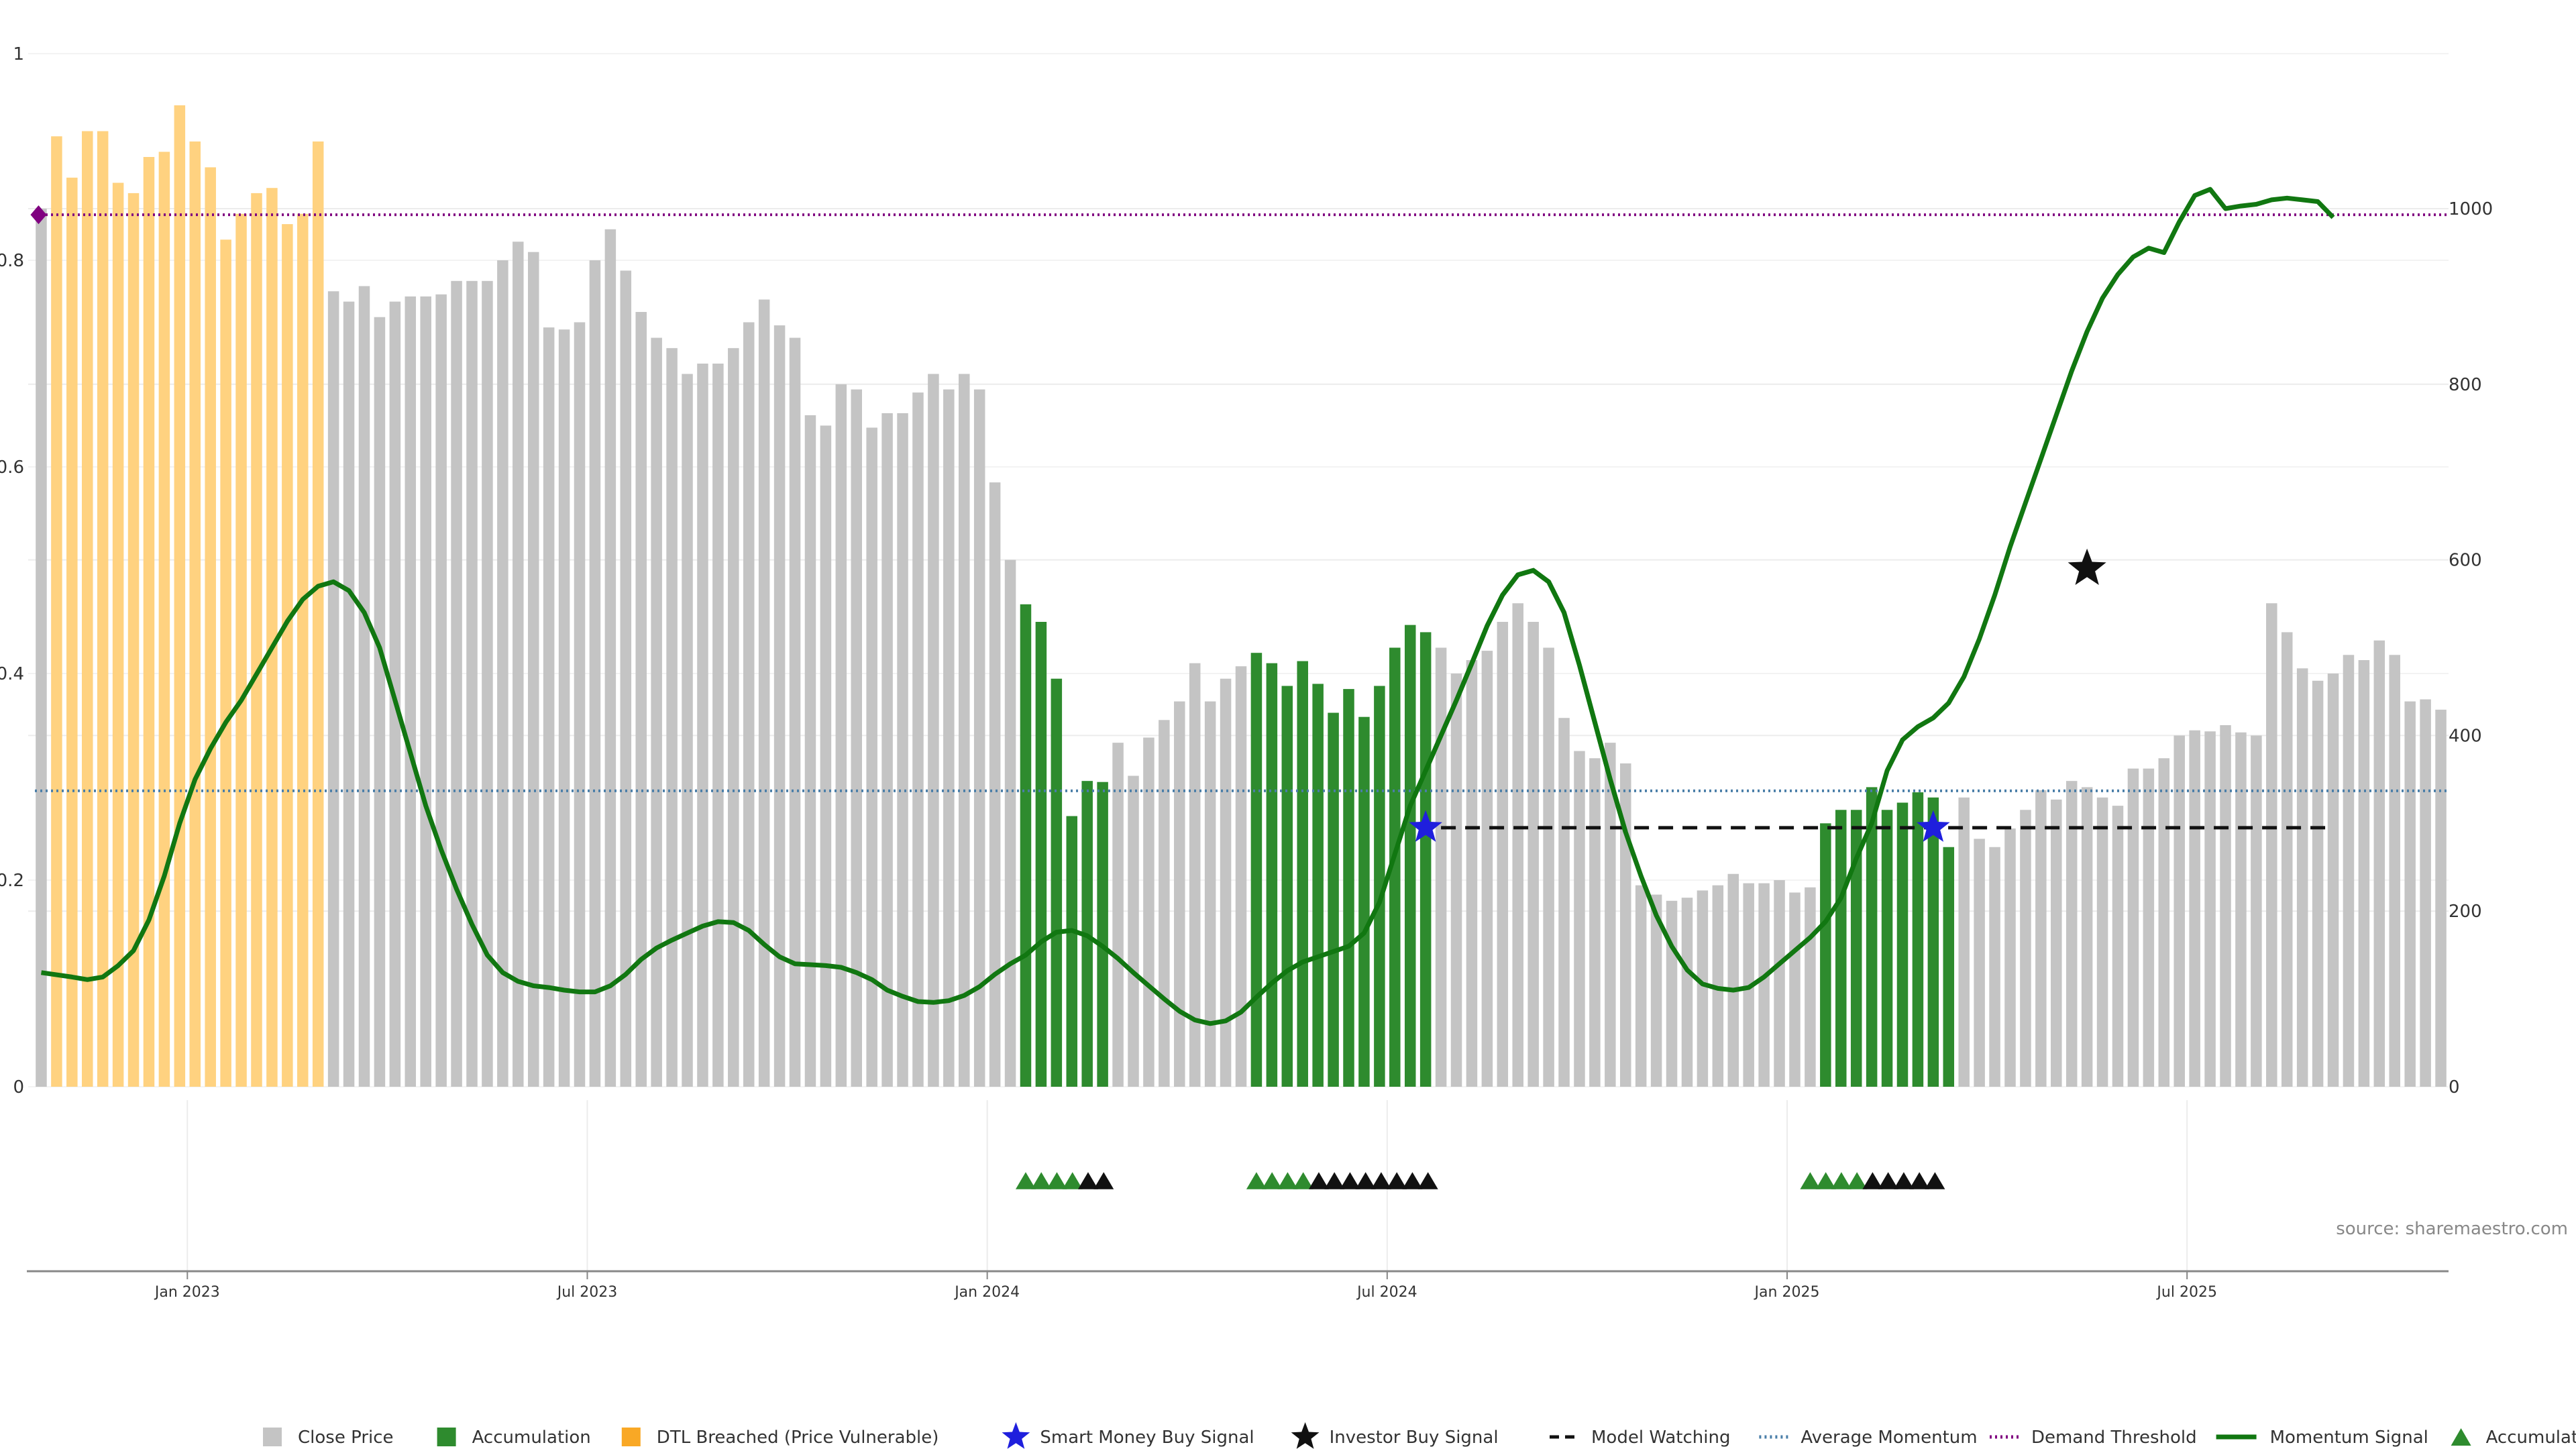  What do you see at coordinates (1414, 1438) in the screenshot?
I see `legend-label: Investor Buy Signal` at bounding box center [1414, 1438].